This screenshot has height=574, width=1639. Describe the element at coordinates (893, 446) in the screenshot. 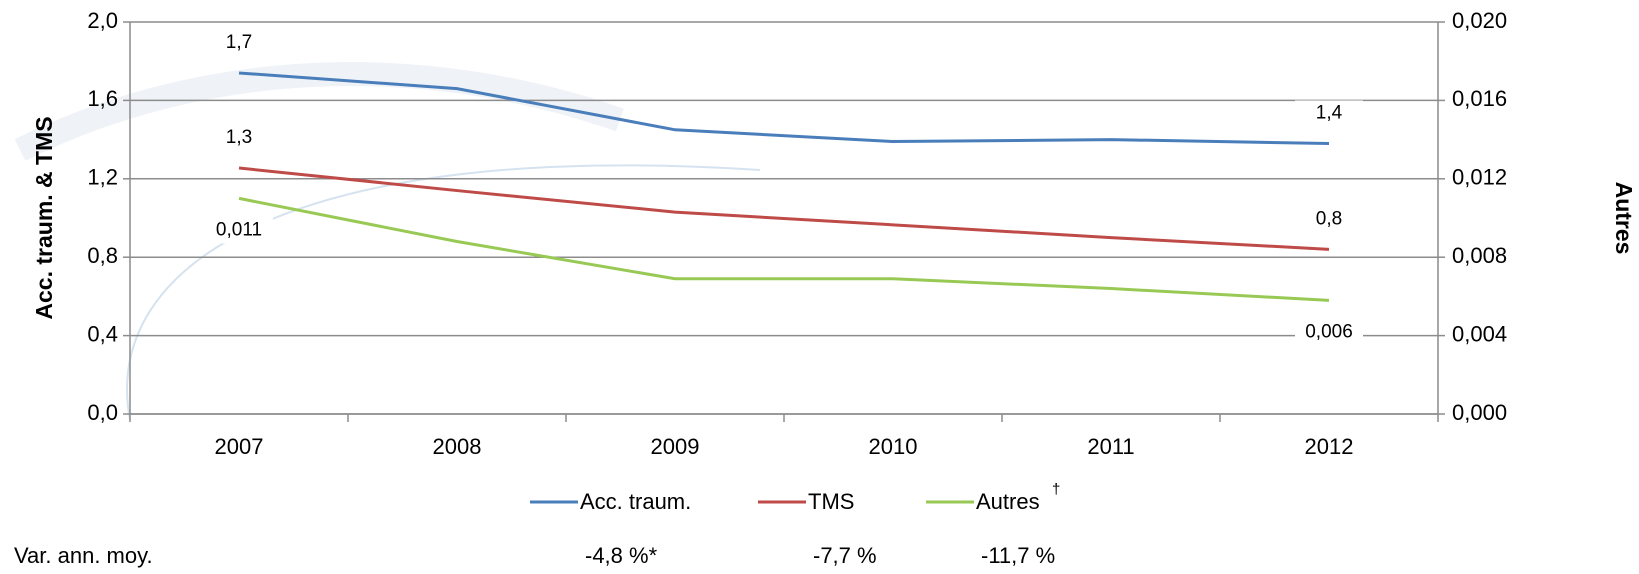

I see `x-tick-label: 2010` at that location.